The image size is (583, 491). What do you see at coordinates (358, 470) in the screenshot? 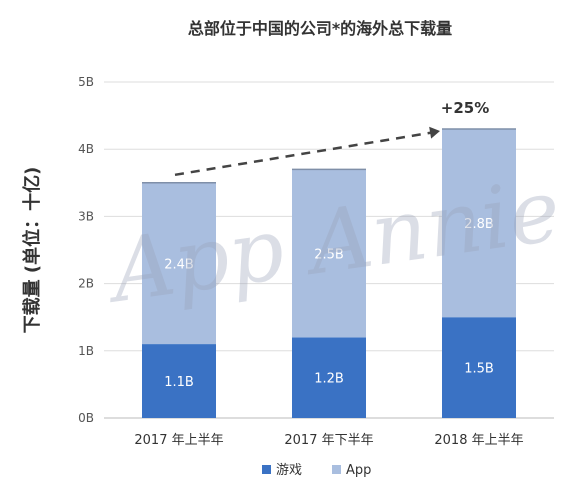
I see `legend-label: App` at bounding box center [358, 470].